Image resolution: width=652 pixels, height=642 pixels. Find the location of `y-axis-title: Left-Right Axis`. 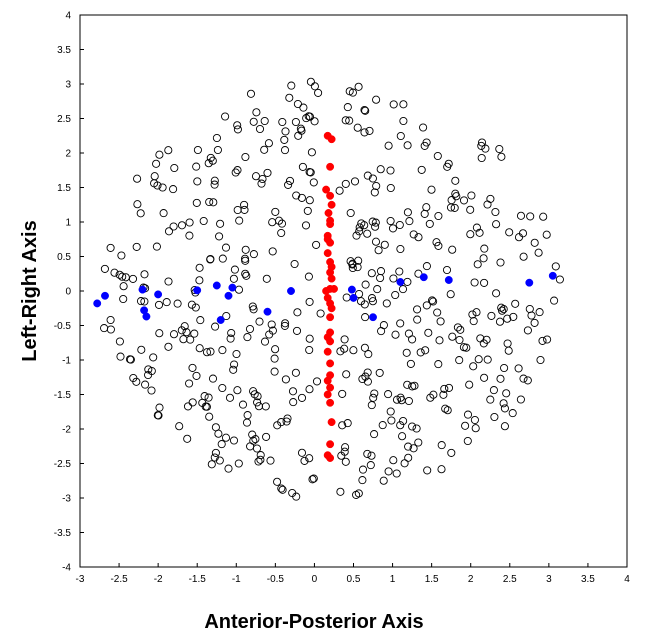

y-axis-title: Left-Right Axis is located at coordinates (30, 290).